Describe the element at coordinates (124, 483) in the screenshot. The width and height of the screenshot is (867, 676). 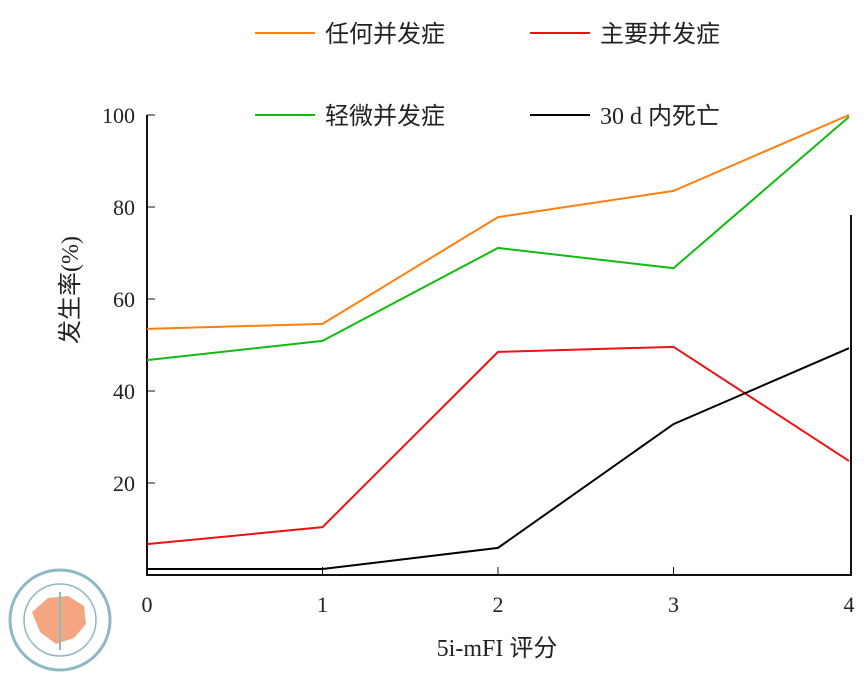
I see `y-tick-label: 20` at that location.